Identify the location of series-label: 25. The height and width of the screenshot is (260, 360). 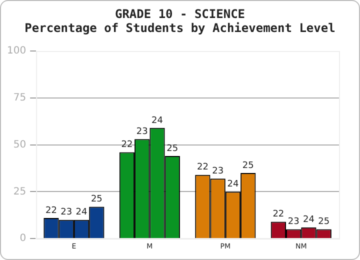
(172, 149).